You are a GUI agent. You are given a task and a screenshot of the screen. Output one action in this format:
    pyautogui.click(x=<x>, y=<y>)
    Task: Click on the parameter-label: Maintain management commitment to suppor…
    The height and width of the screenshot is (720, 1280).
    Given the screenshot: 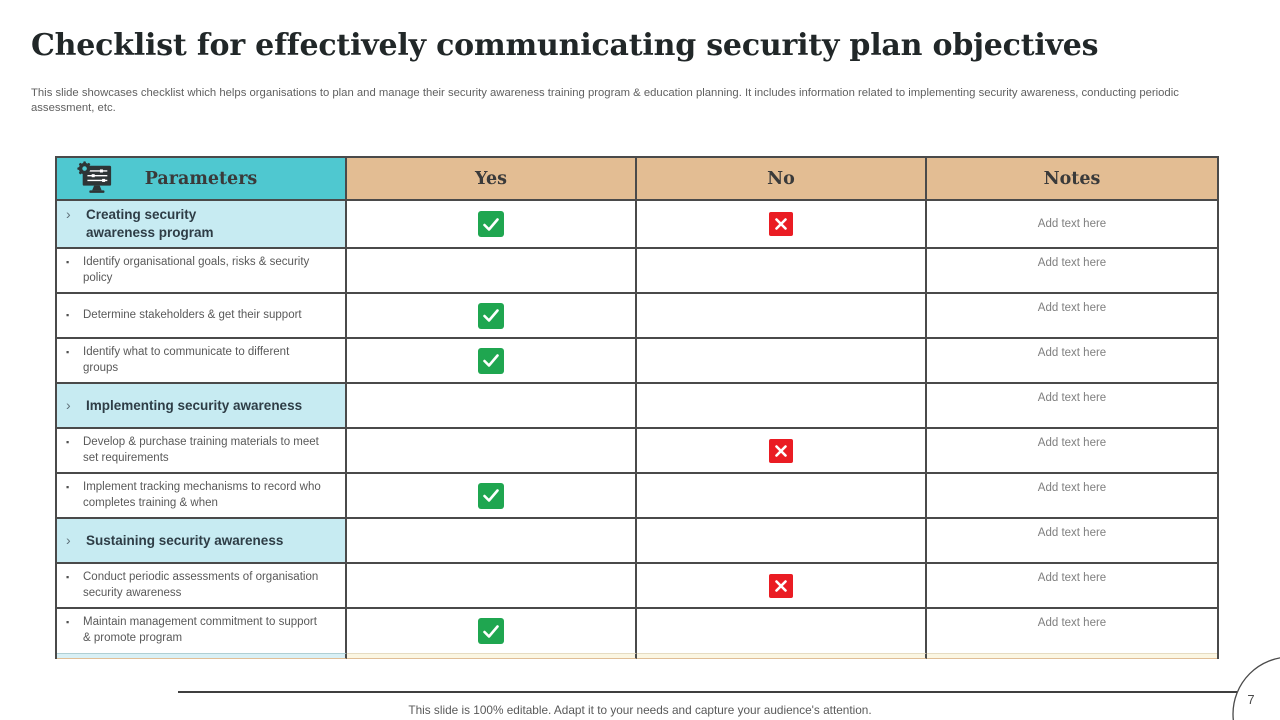 What is the action you would take?
    pyautogui.click(x=200, y=630)
    